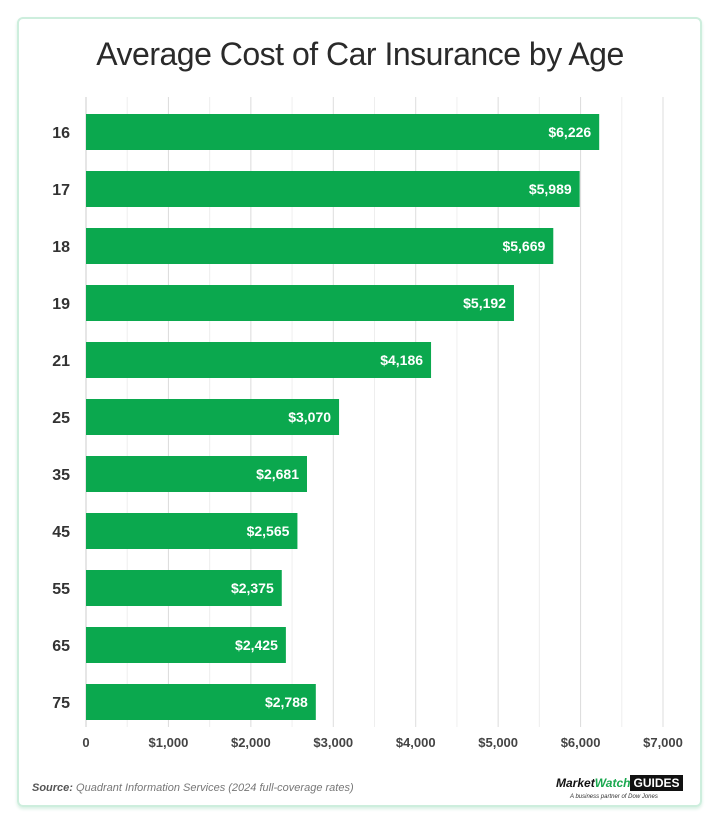 This screenshot has height=831, width=720. Describe the element at coordinates (252, 588) in the screenshot. I see `bar-data-label: $2,375` at that location.